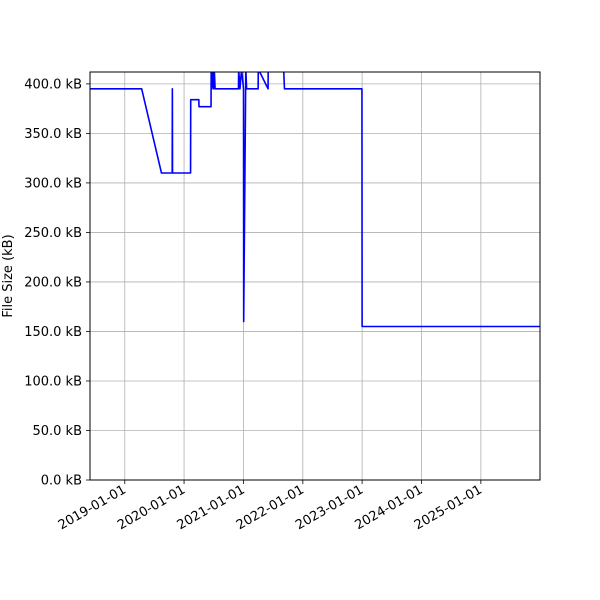 This screenshot has width=600, height=600. Describe the element at coordinates (8, 275) in the screenshot. I see `y-axis-label: File Size (kB)` at that location.